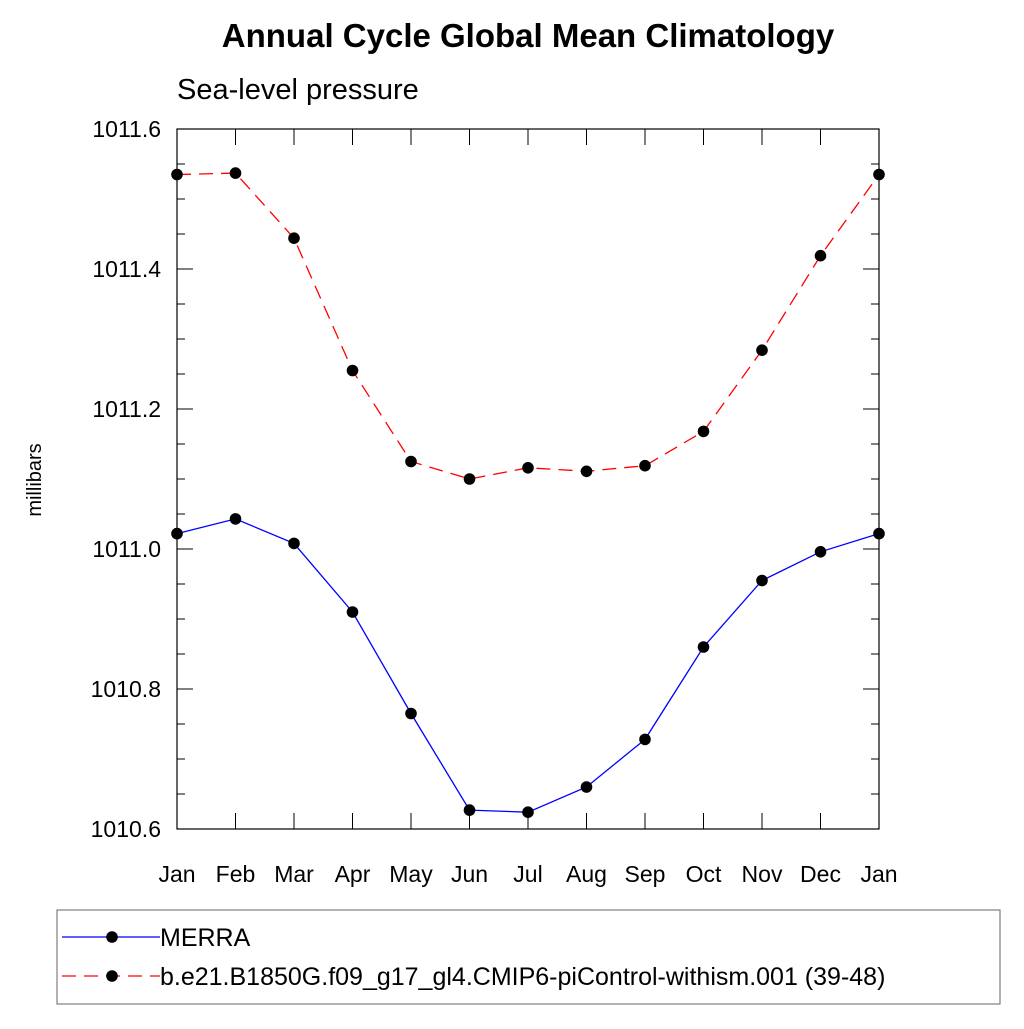  What do you see at coordinates (704, 874) in the screenshot?
I see `x-tick-label: Oct` at bounding box center [704, 874].